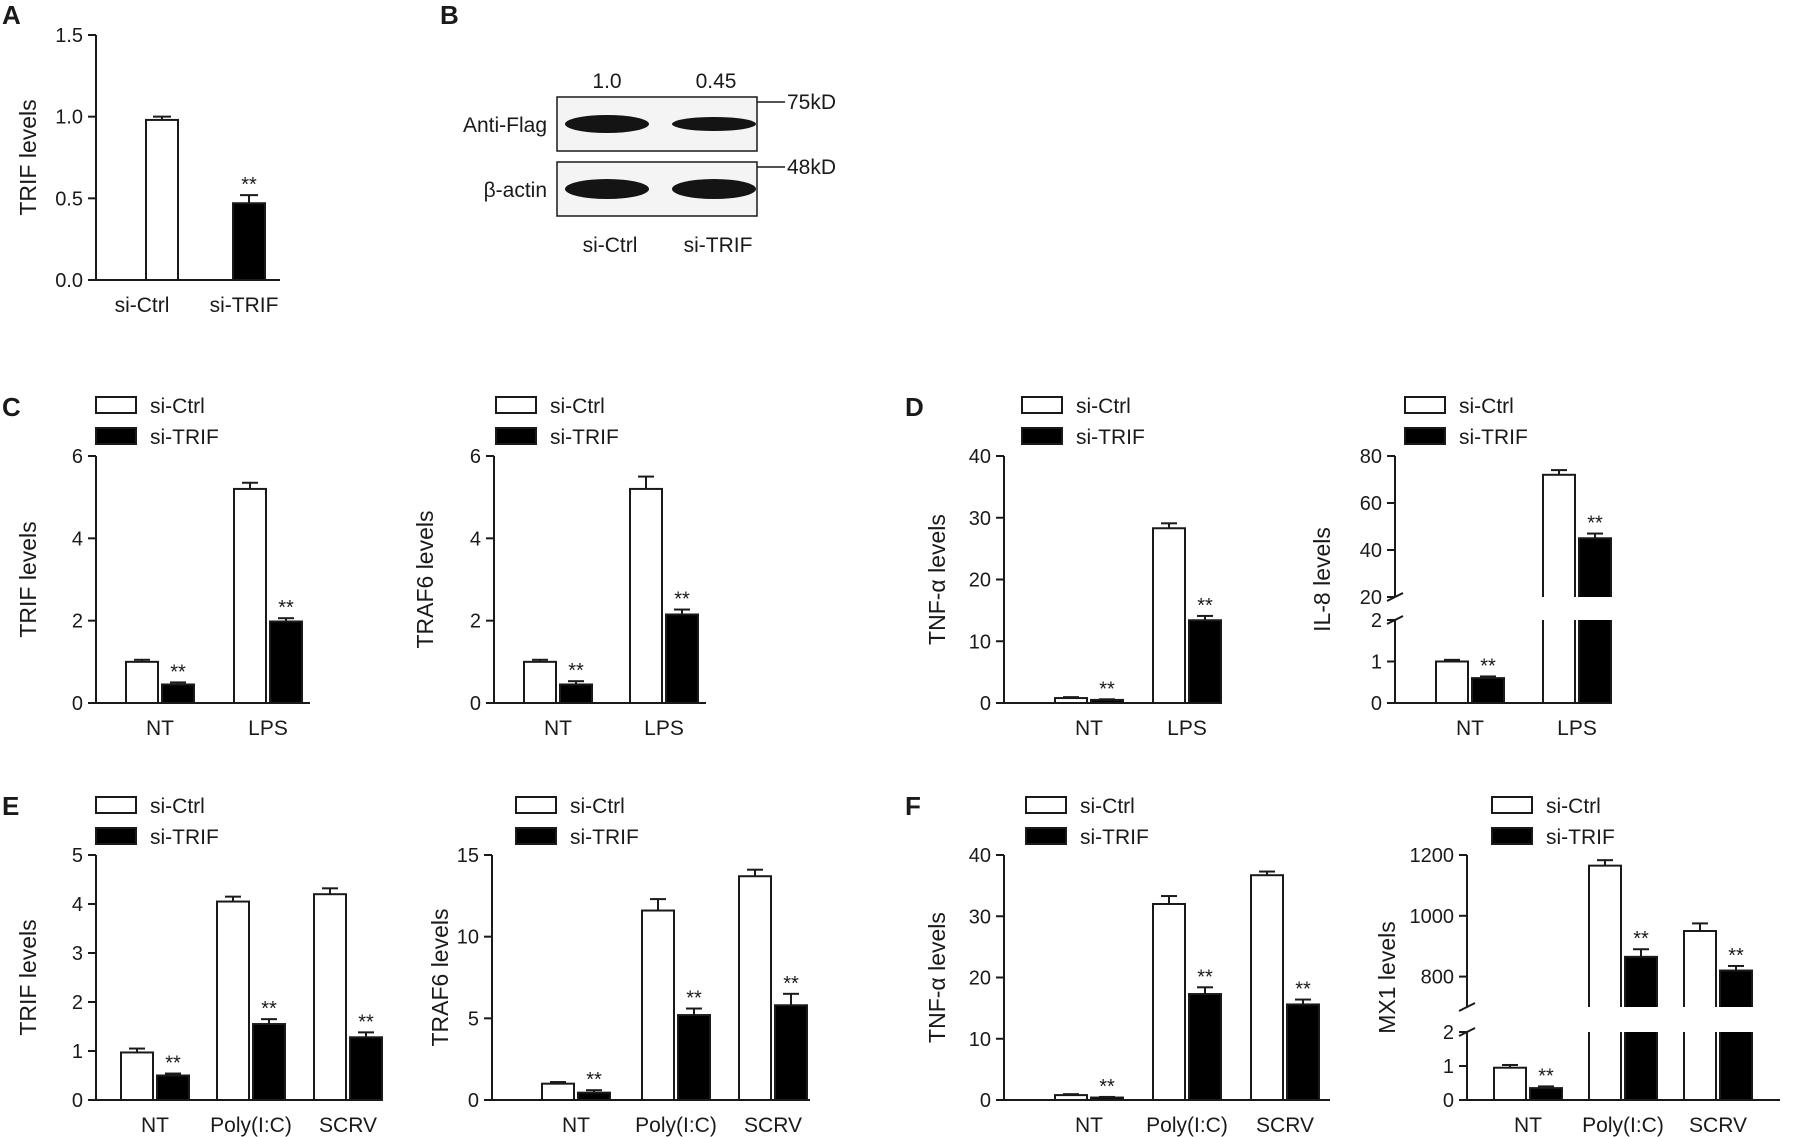 This screenshot has height=1137, width=1795. Describe the element at coordinates (156, 566) in the screenshot. I see `panel-C-trif-bar-chart: 0 2 4 6 TRIF levels C ** NT ** LPS si-Ctrl si-TRIF` at that location.